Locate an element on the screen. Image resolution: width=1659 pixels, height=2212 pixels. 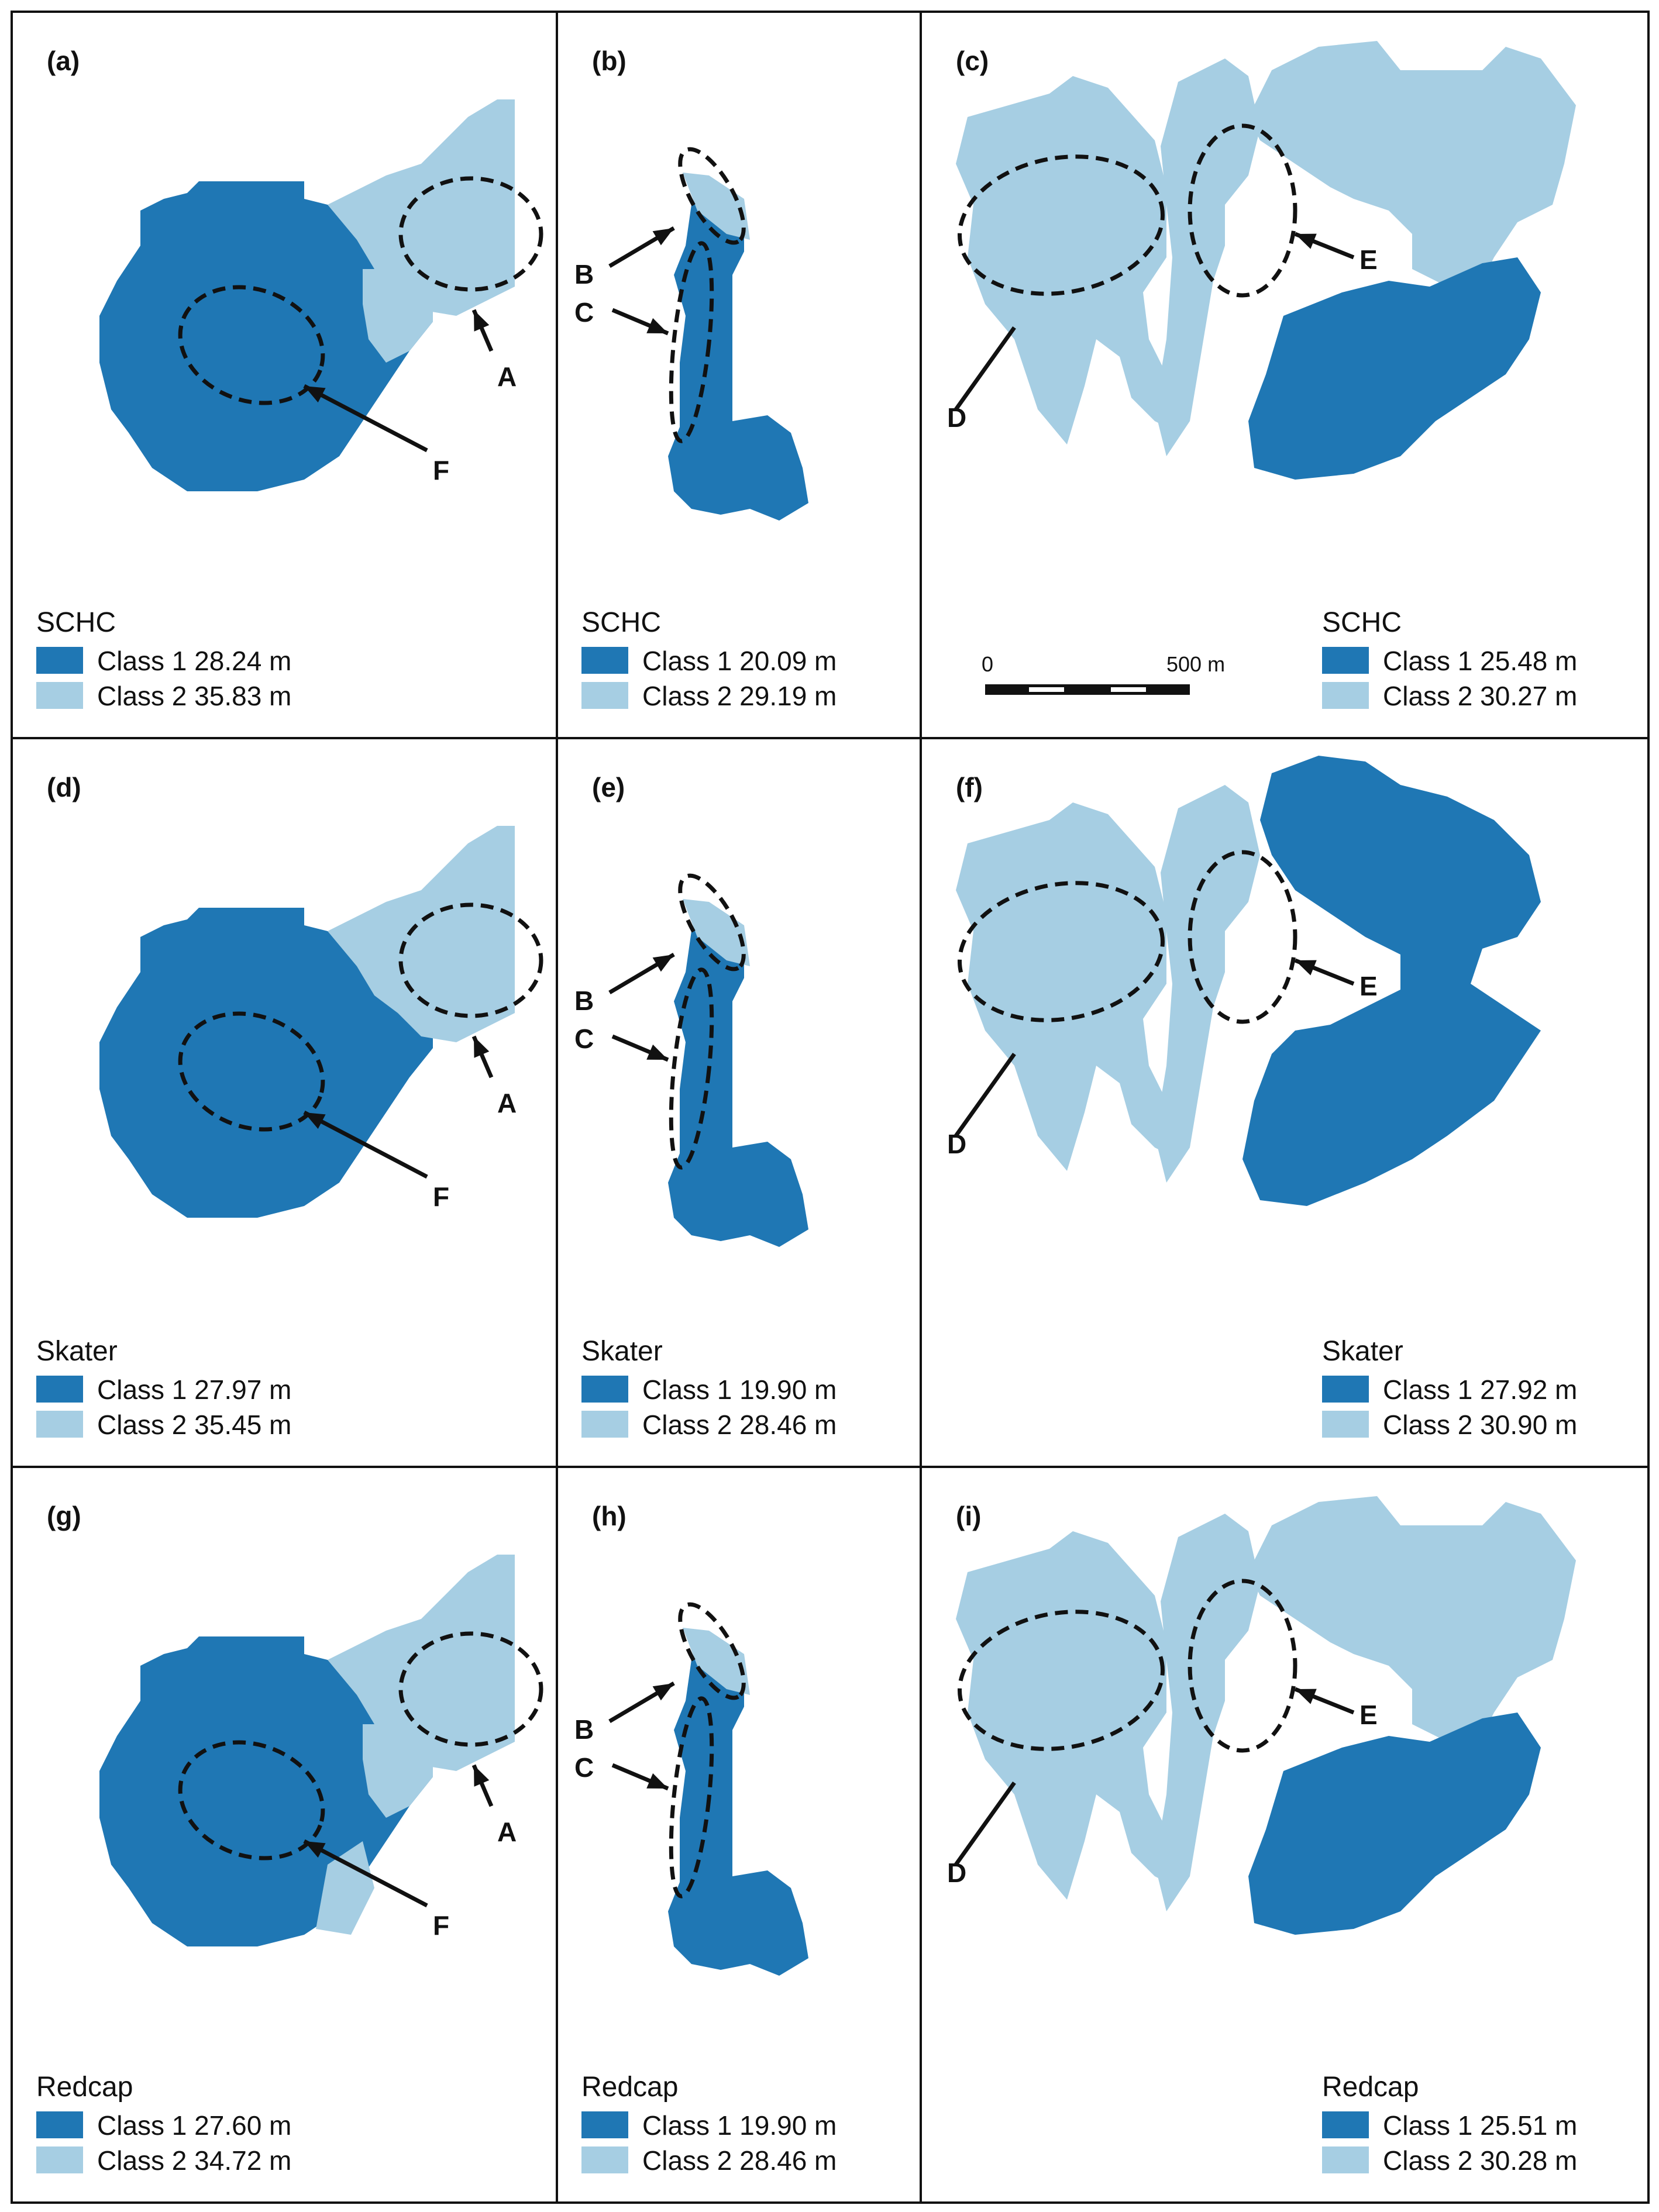
panel-label: (f) is located at coordinates (970, 787).